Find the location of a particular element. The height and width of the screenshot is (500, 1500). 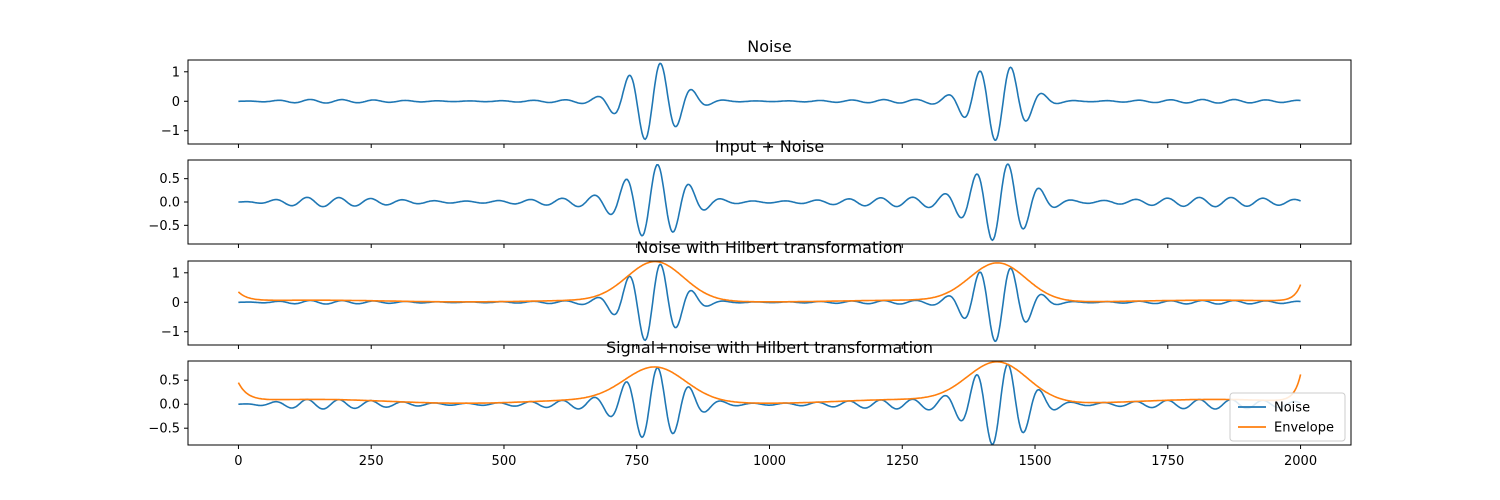

legend-label-envelope: Envelope is located at coordinates (1304, 428).